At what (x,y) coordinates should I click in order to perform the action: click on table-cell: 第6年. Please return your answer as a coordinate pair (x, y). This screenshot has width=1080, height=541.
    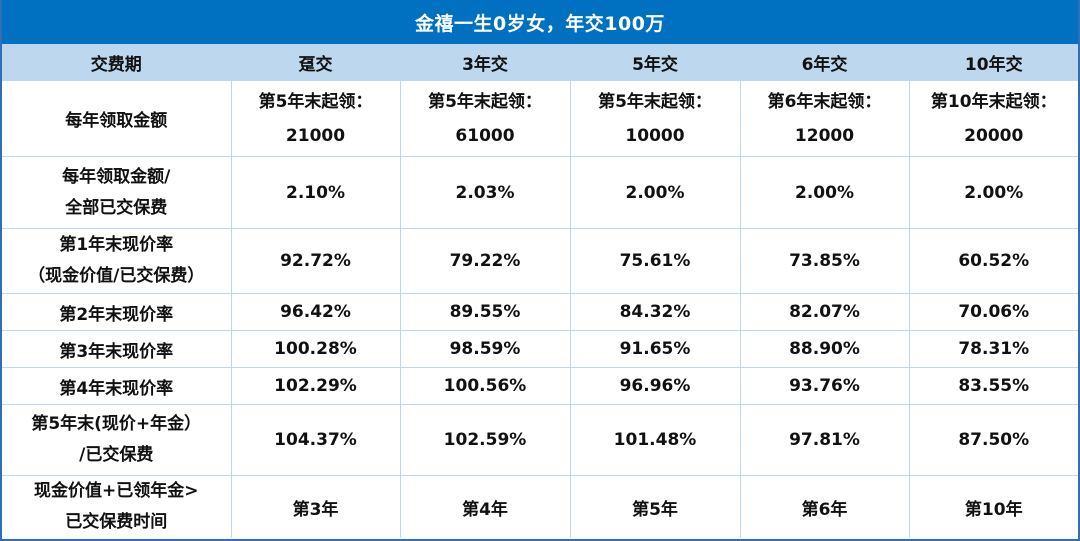
    Looking at the image, I should click on (824, 506).